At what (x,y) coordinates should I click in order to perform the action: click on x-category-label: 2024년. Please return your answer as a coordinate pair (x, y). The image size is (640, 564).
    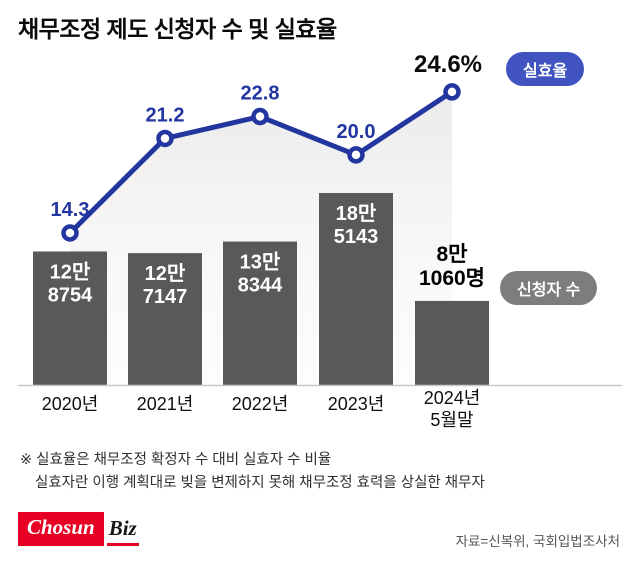
    Looking at the image, I should click on (452, 398).